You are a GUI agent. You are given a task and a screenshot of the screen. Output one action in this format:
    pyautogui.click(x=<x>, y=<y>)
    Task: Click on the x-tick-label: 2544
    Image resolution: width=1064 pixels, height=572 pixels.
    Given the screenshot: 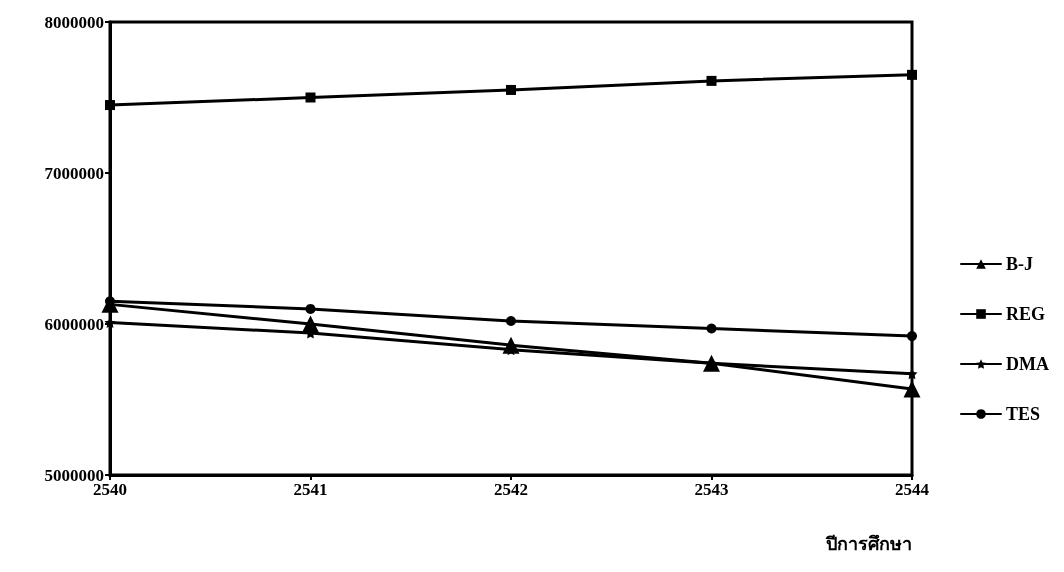 What is the action you would take?
    pyautogui.click(x=912, y=489)
    